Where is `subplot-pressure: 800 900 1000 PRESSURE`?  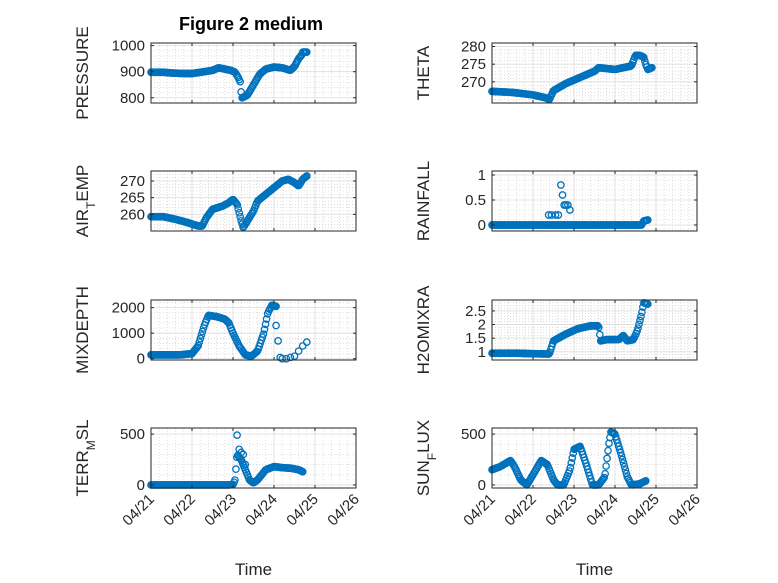
subplot-pressure: 800 900 1000 PRESSURE is located at coordinates (215, 73).